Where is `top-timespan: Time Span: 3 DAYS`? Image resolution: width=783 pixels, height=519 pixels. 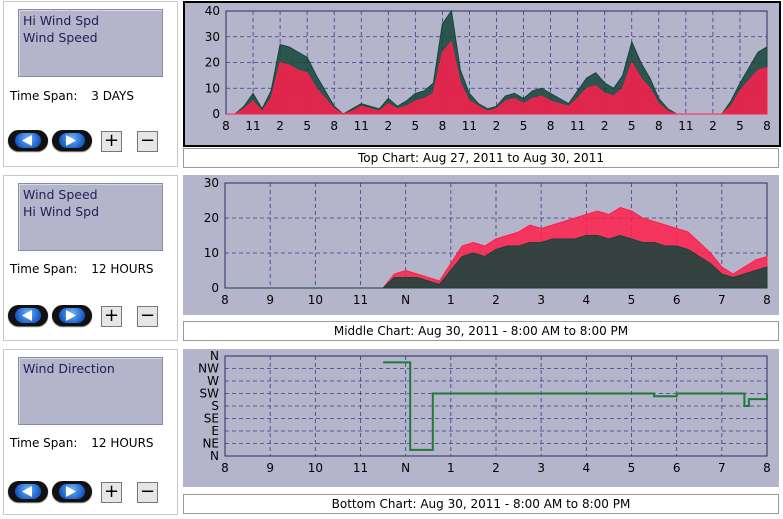 top-timespan: Time Span: 3 DAYS is located at coordinates (75, 96).